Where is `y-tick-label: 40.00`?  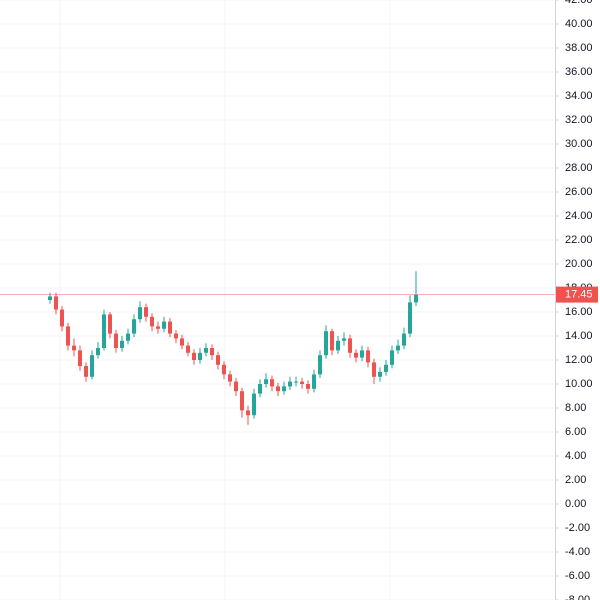
y-tick-label: 40.00 is located at coordinates (579, 24).